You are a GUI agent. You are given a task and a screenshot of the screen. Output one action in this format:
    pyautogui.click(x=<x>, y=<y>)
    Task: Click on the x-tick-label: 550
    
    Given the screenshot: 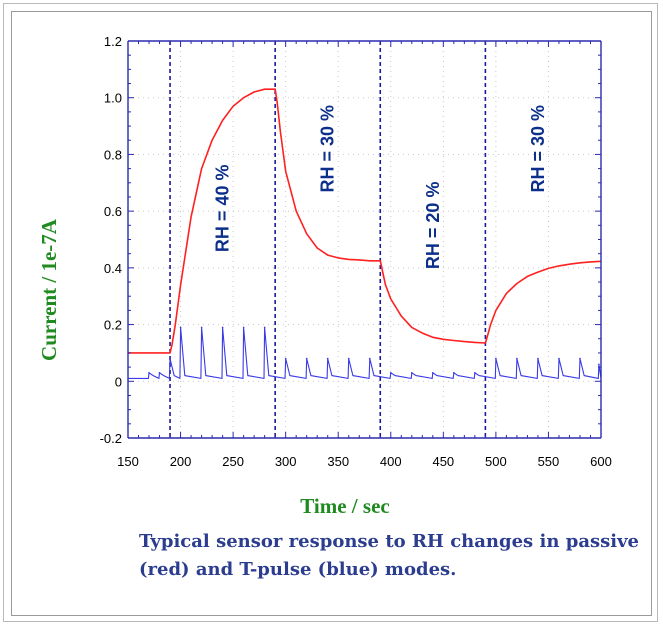 What is the action you would take?
    pyautogui.click(x=549, y=461)
    